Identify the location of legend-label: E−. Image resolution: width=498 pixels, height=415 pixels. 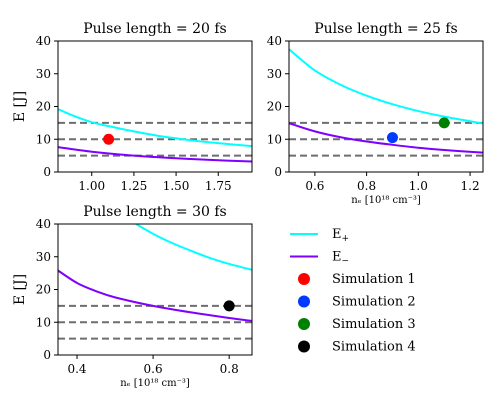
(340, 258).